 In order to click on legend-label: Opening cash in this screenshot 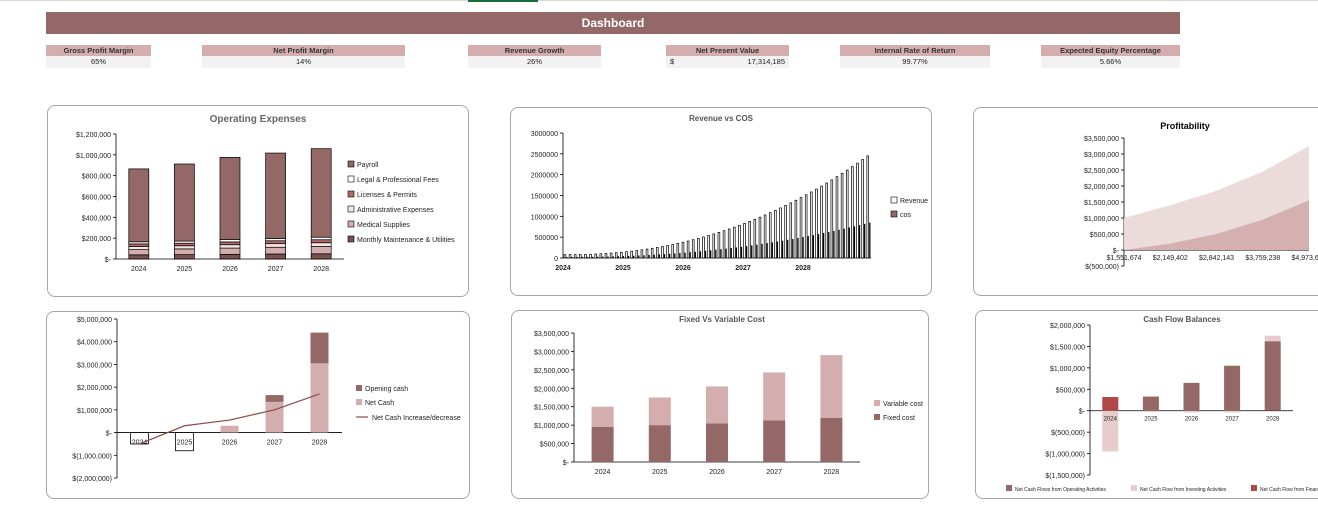, I will do `click(386, 389)`.